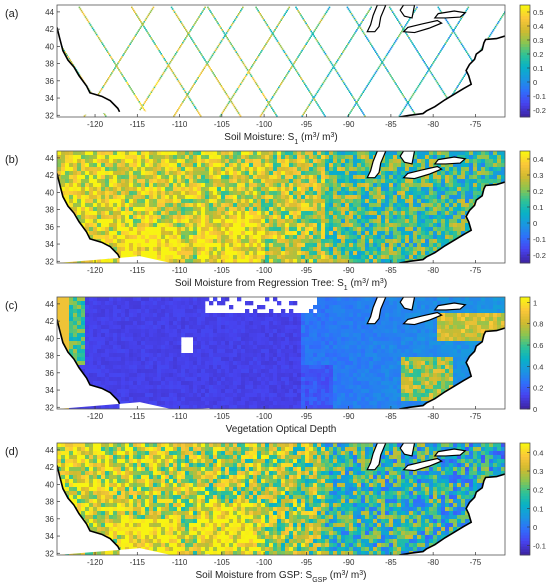  Describe the element at coordinates (452, 222) in the screenshot. I see `atlantic-mask` at that location.